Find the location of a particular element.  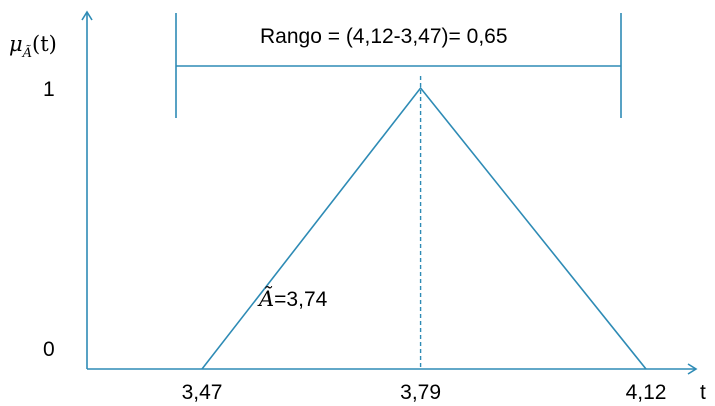

centroid-symbol: Ã is located at coordinates (265, 299).